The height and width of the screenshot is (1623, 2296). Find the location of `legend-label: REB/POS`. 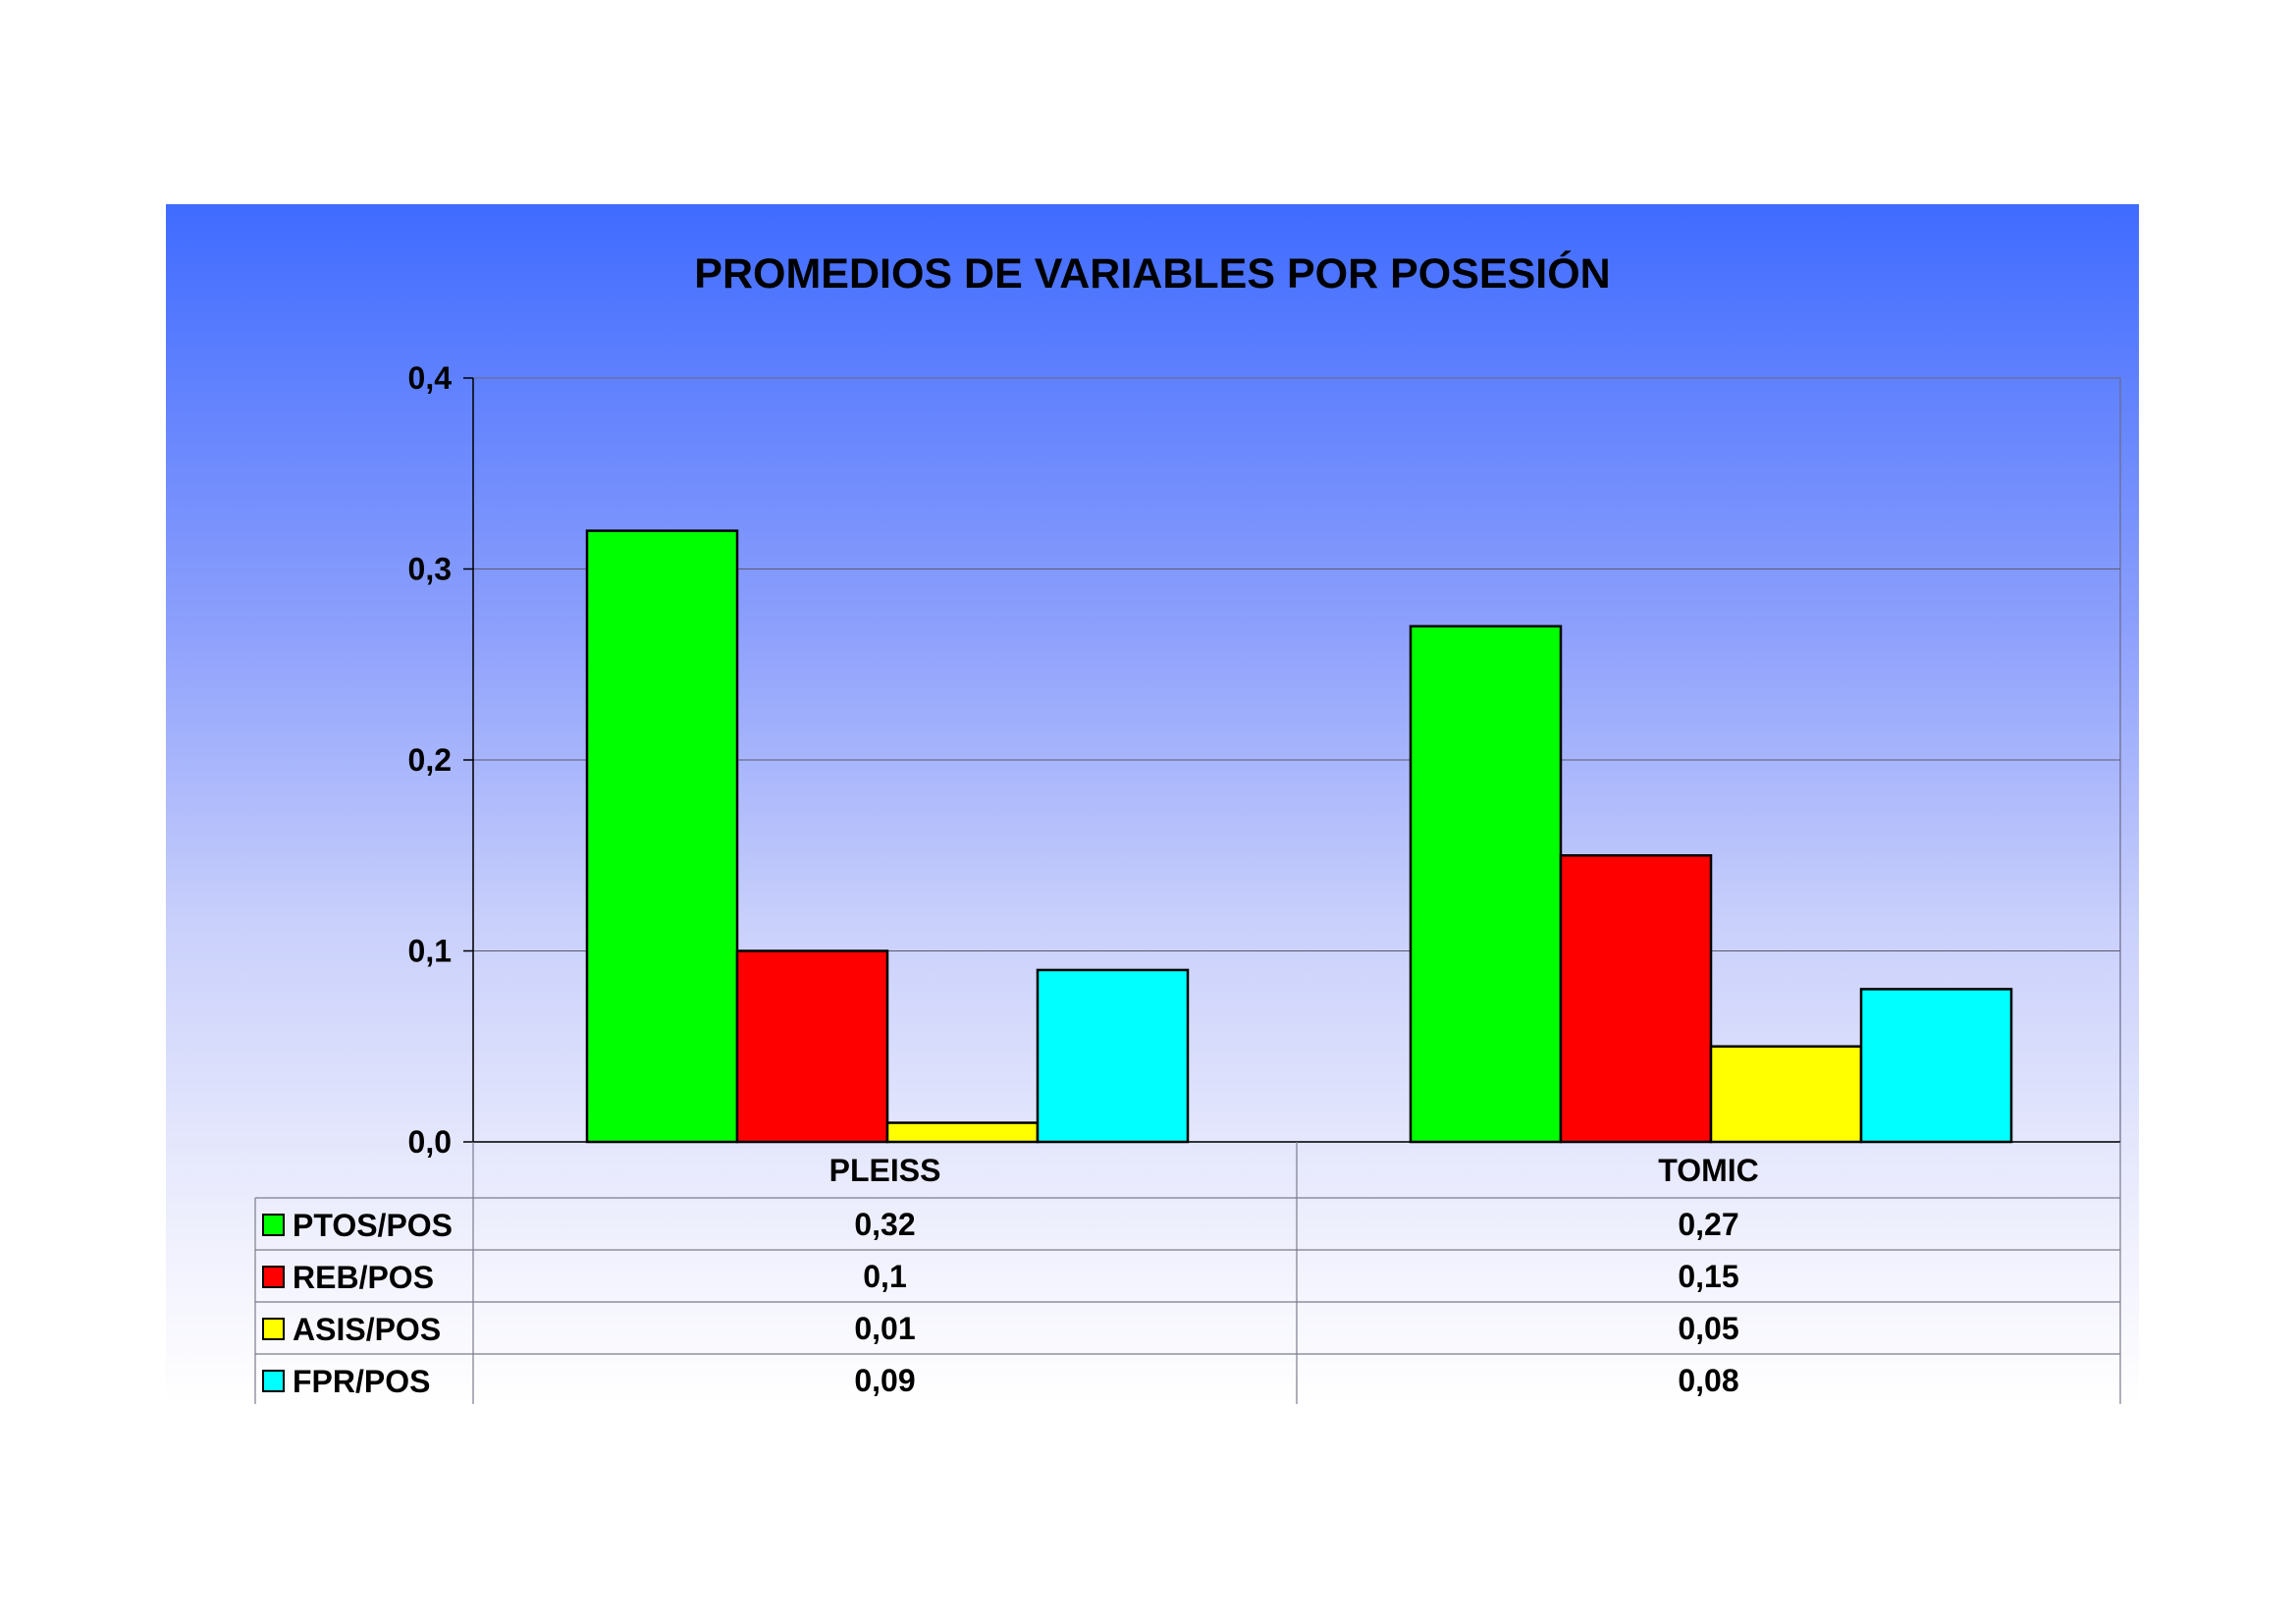

legend-label: REB/POS is located at coordinates (364, 1277).